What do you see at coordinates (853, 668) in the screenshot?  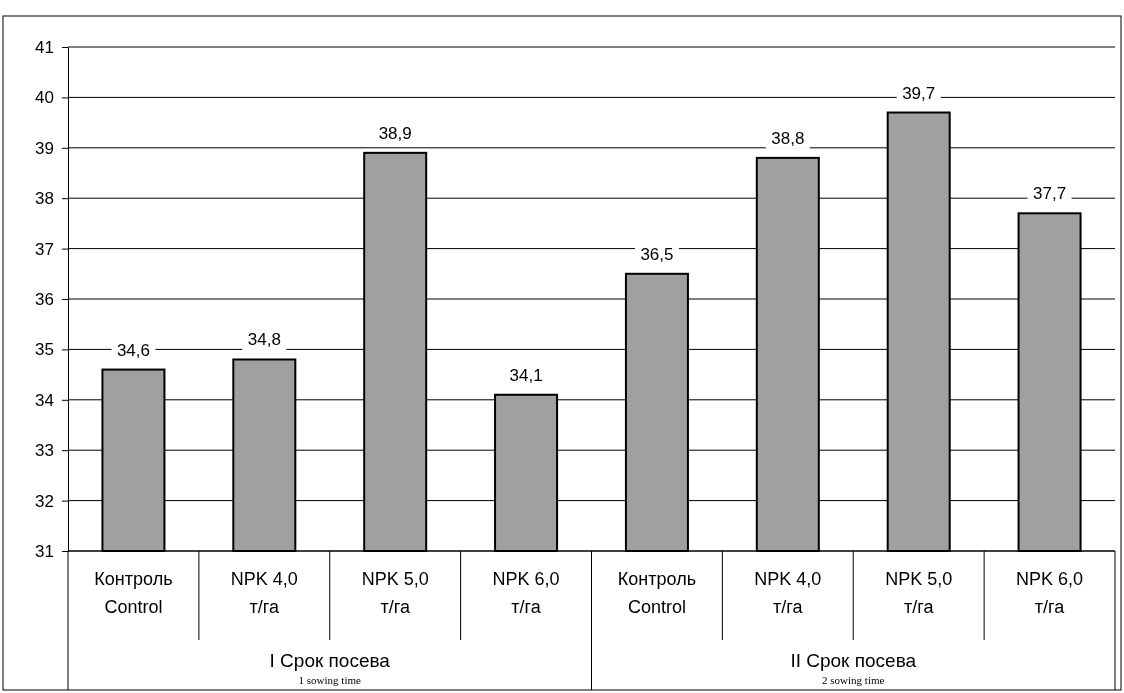 I see `text: II Срок посева 2 sowing time` at bounding box center [853, 668].